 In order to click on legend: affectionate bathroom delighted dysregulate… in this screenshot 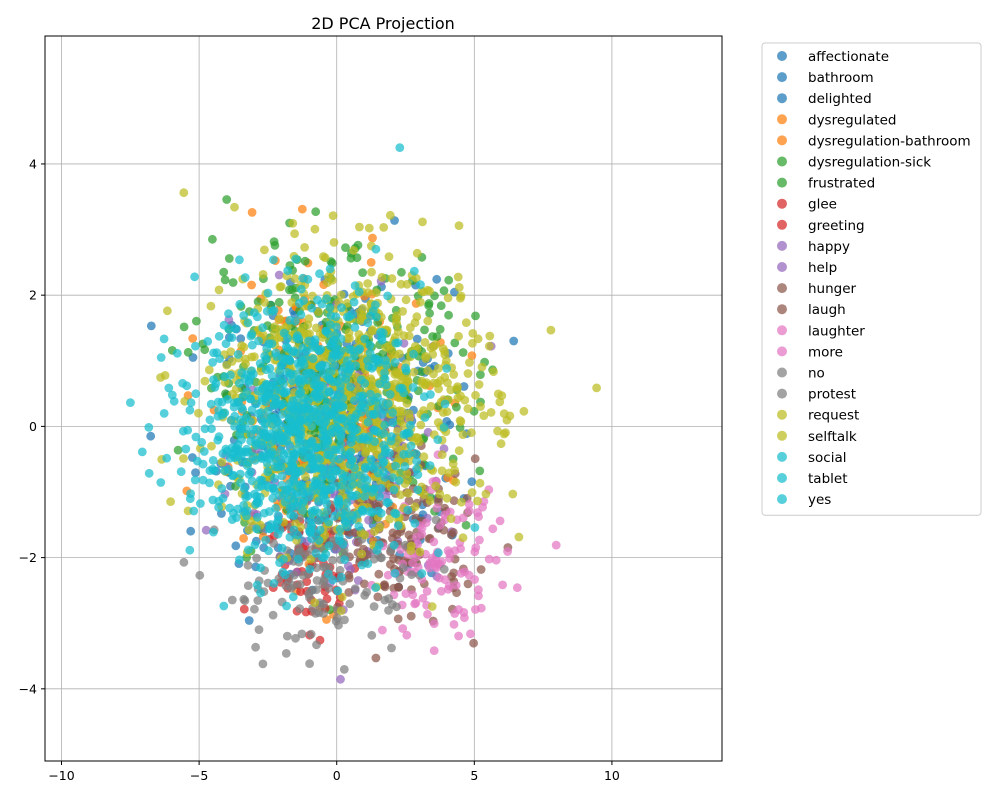, I will do `click(871, 279)`.